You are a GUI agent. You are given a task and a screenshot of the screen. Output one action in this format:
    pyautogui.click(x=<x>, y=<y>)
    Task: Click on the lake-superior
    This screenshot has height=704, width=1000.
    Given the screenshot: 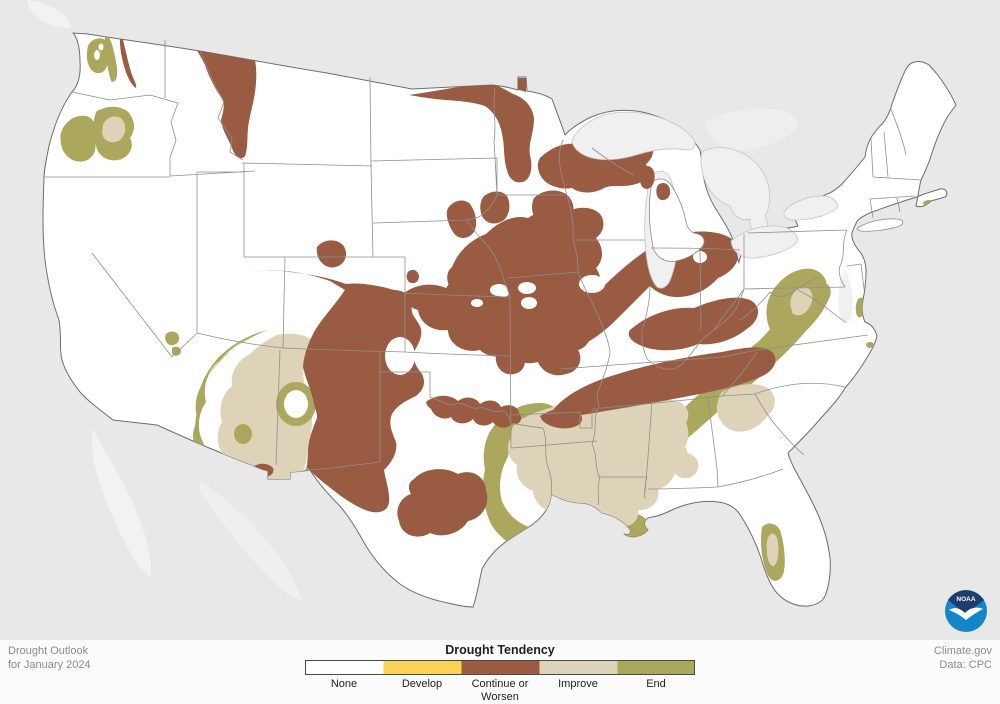 What is the action you would take?
    pyautogui.click(x=633, y=136)
    